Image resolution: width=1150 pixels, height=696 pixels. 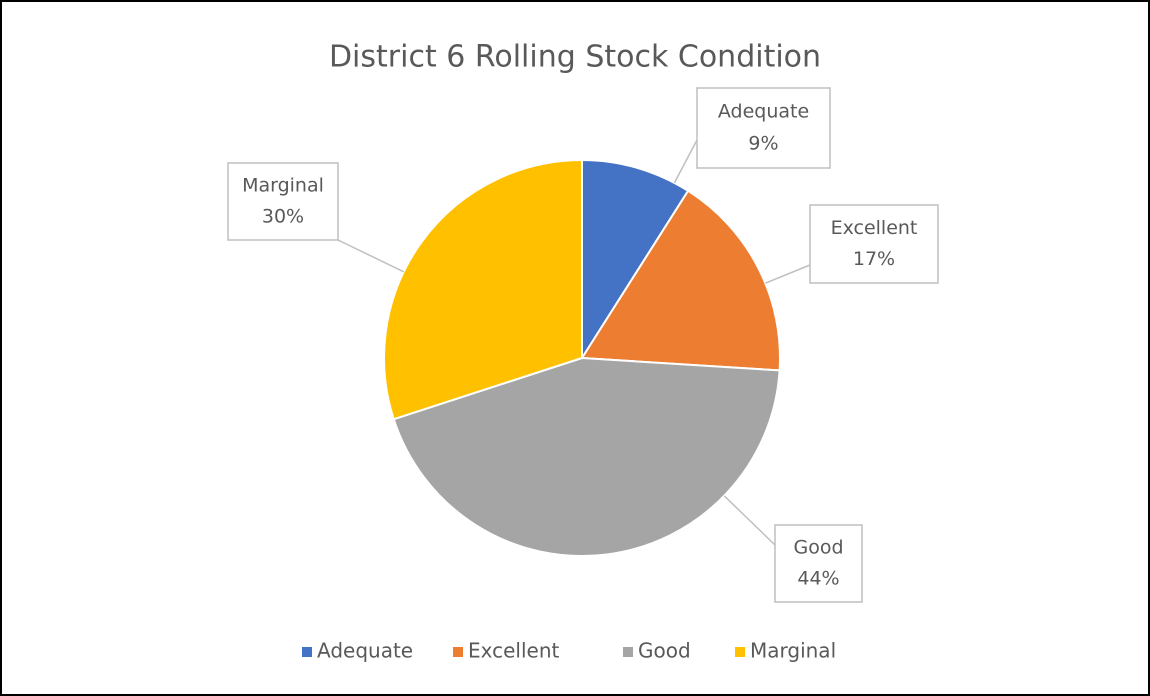 What do you see at coordinates (664, 651) in the screenshot?
I see `legend-label: Good` at bounding box center [664, 651].